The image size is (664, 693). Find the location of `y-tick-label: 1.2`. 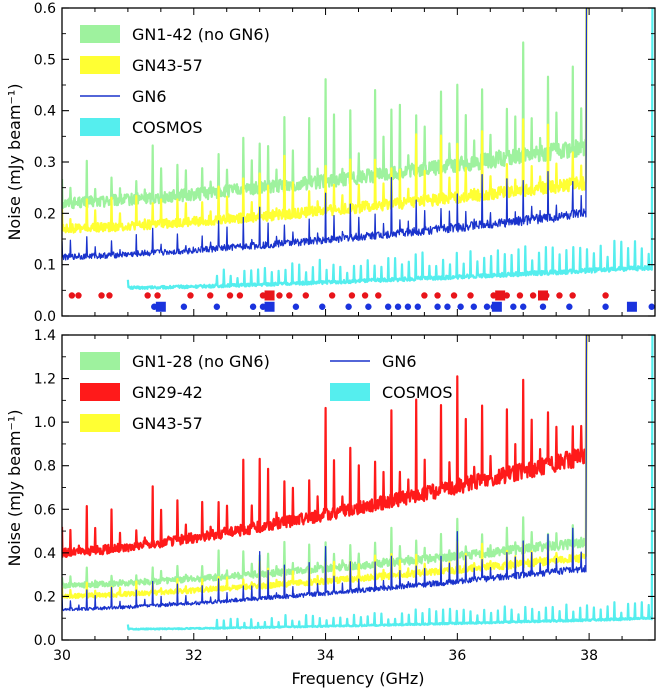

y-tick-label: 1.2 is located at coordinates (45, 380).